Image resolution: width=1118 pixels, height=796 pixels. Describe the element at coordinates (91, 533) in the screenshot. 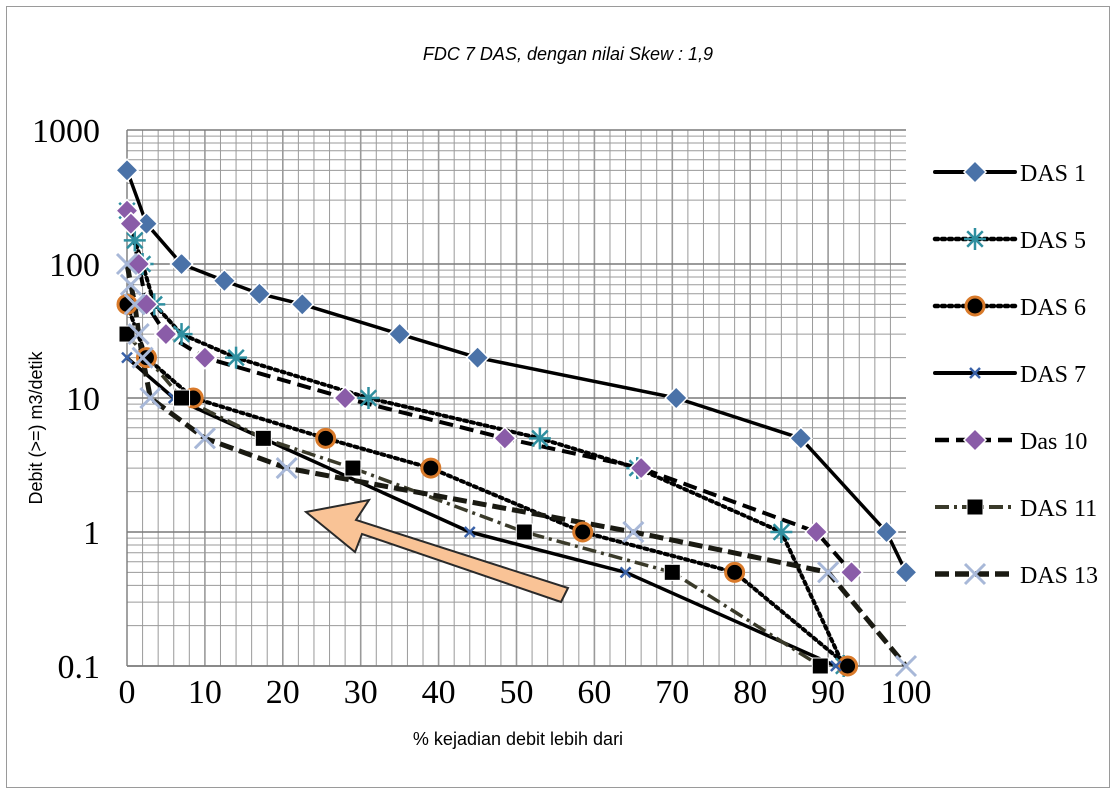

I see `y-tick-label: 1` at that location.